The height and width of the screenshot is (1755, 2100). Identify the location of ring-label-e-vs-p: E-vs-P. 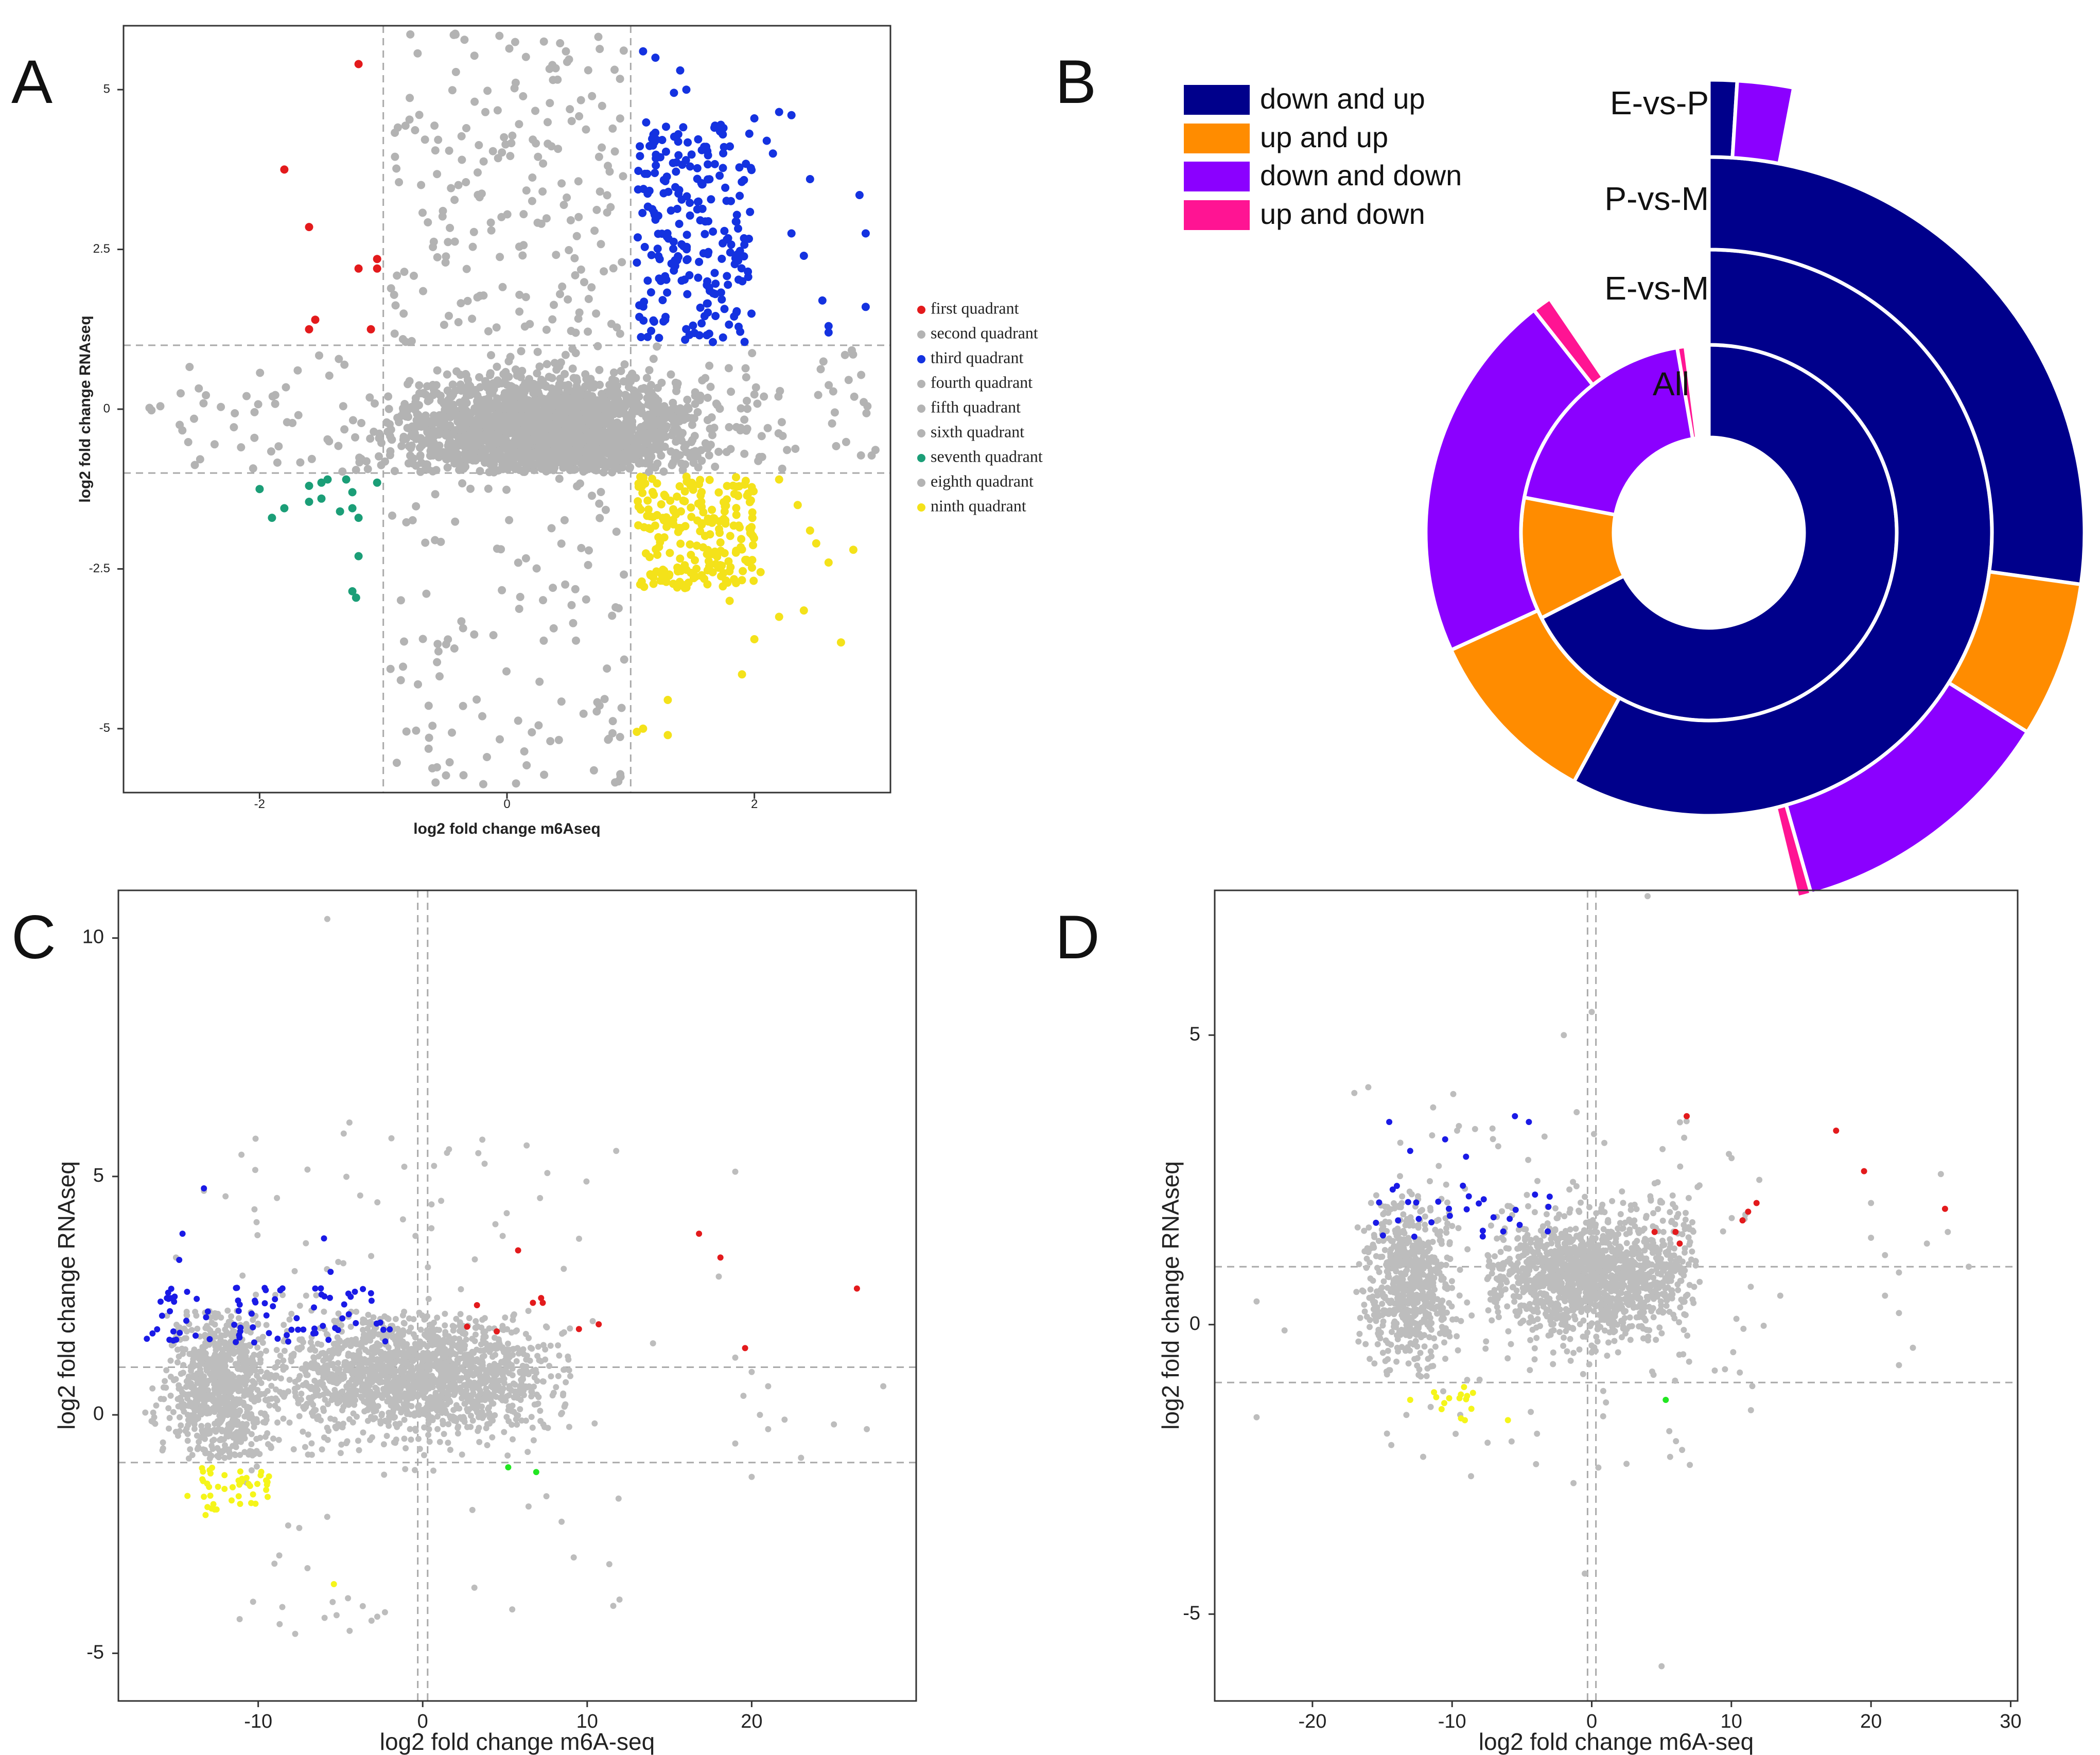
(1659, 102).